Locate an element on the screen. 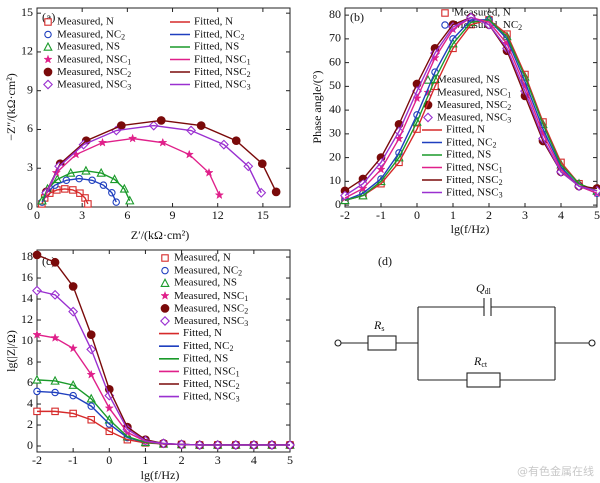 The image size is (600, 483). legend-entry: Fitted, N is located at coordinates (190, 333).